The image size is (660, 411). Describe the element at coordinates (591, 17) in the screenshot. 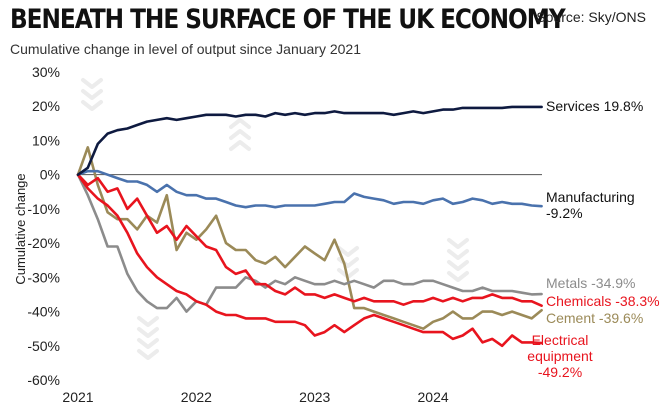

I see `source-label: Source: Sky/ONS` at that location.